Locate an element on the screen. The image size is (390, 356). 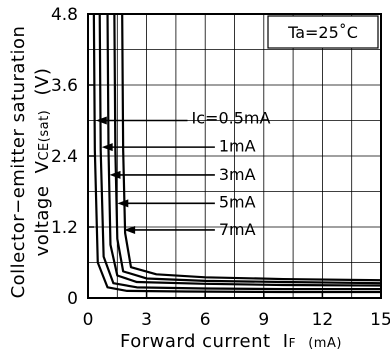
condition-box is located at coordinates (323, 32).